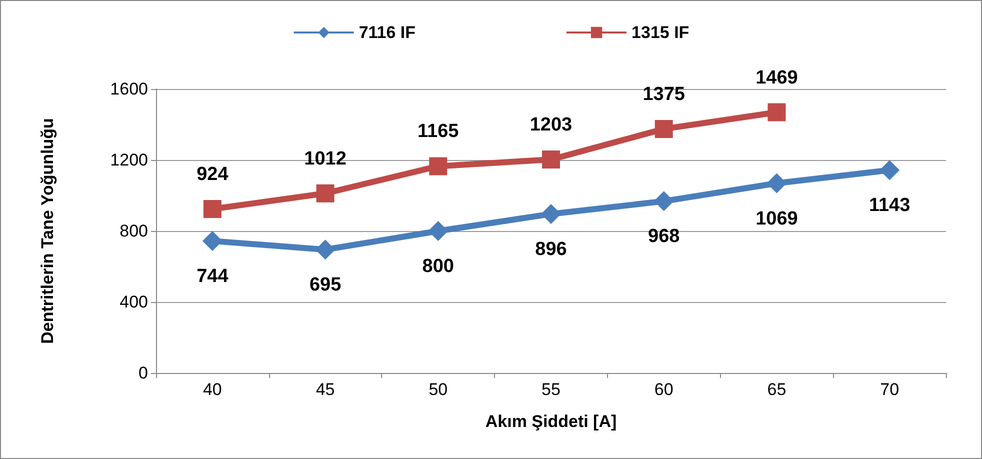  I want to click on x-axis-title: Akım Şiddeti [A], so click(551, 421).